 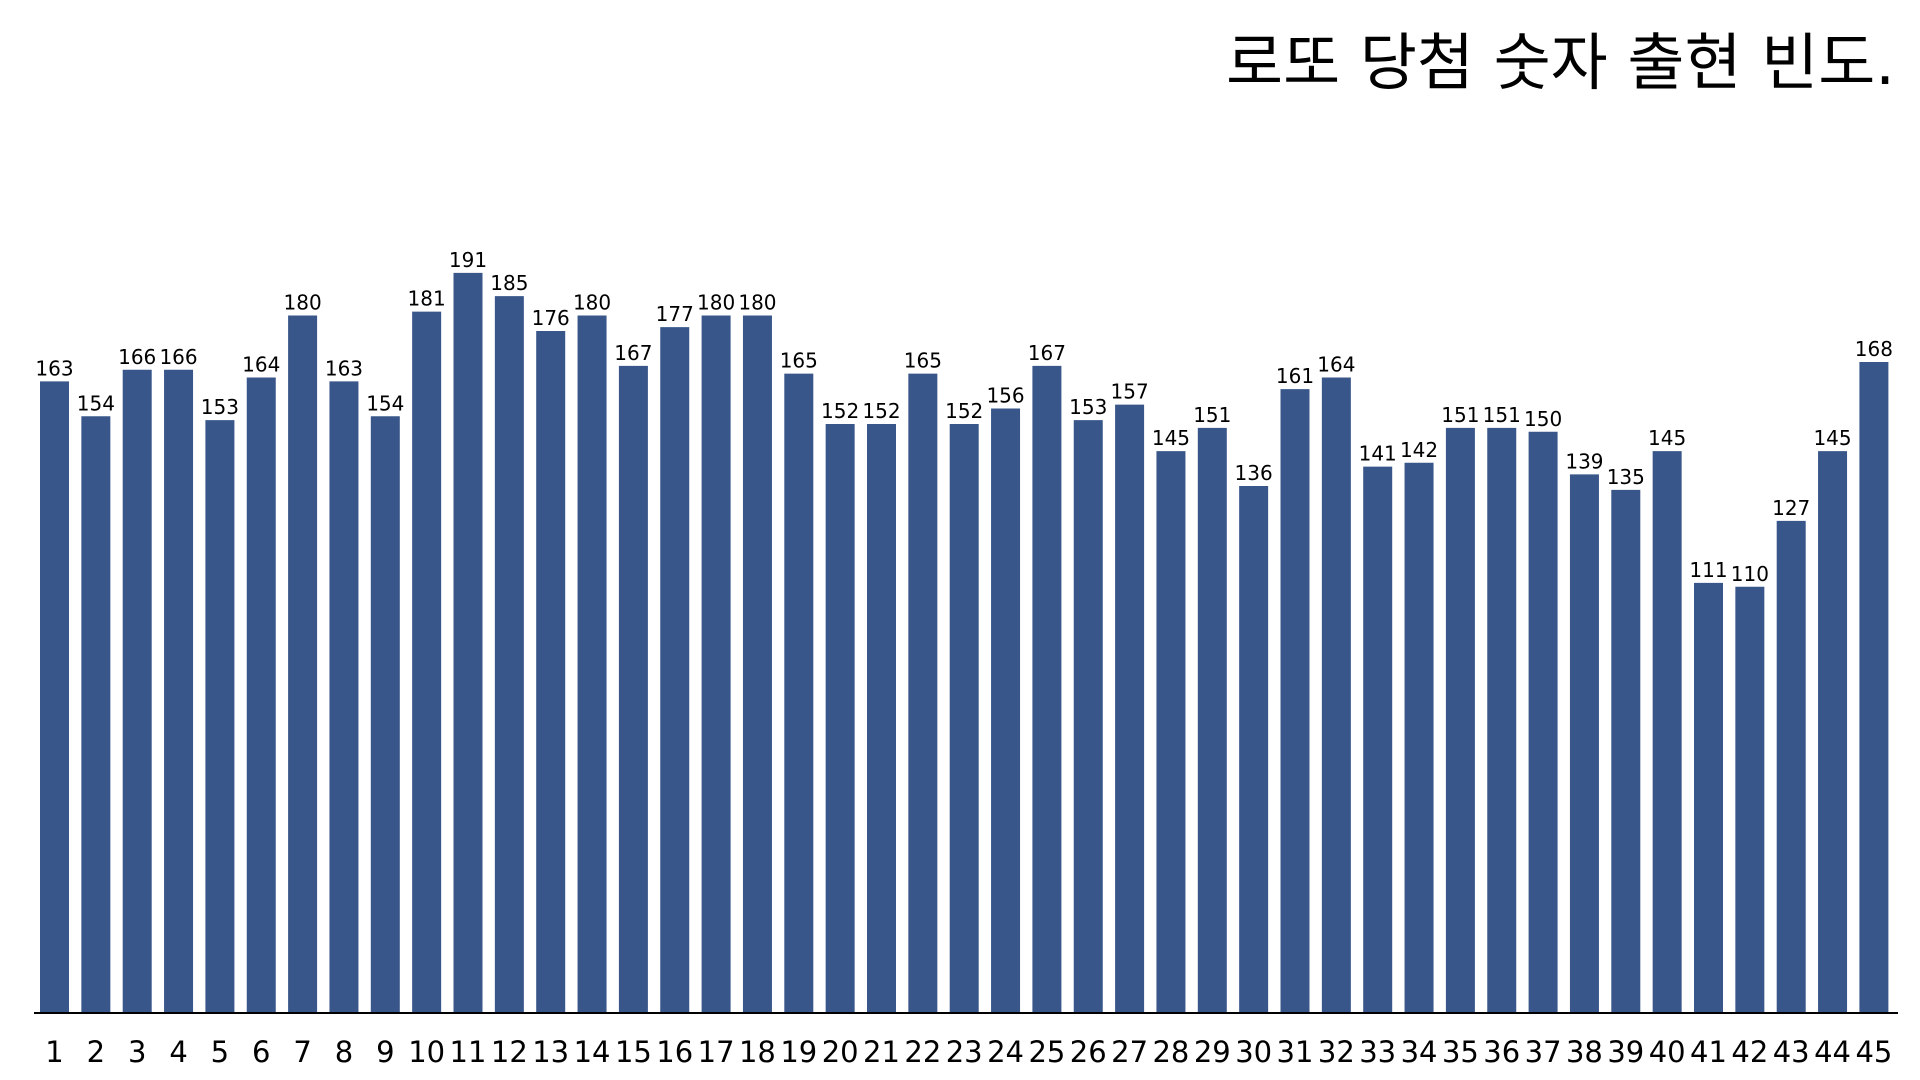 What do you see at coordinates (1212, 415) in the screenshot?
I see `value-label-29: 151` at bounding box center [1212, 415].